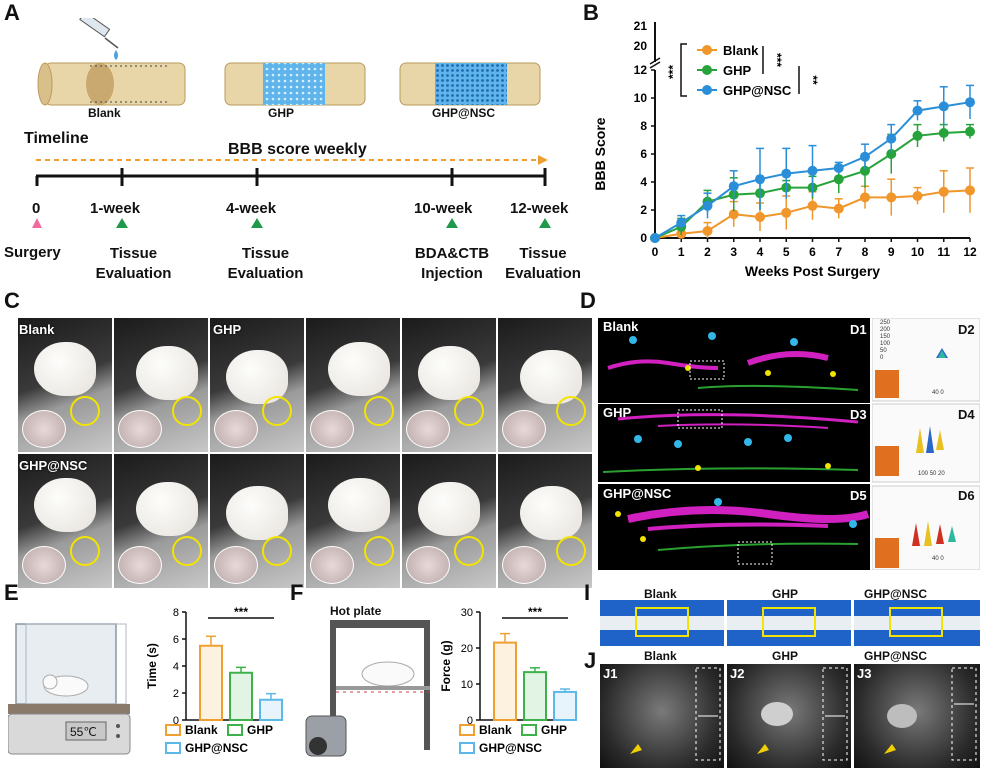 The width and height of the screenshot is (982, 768). What do you see at coordinates (734, 443) in the screenshot?
I see `fluorescence-image-ghp` at bounding box center [734, 443].